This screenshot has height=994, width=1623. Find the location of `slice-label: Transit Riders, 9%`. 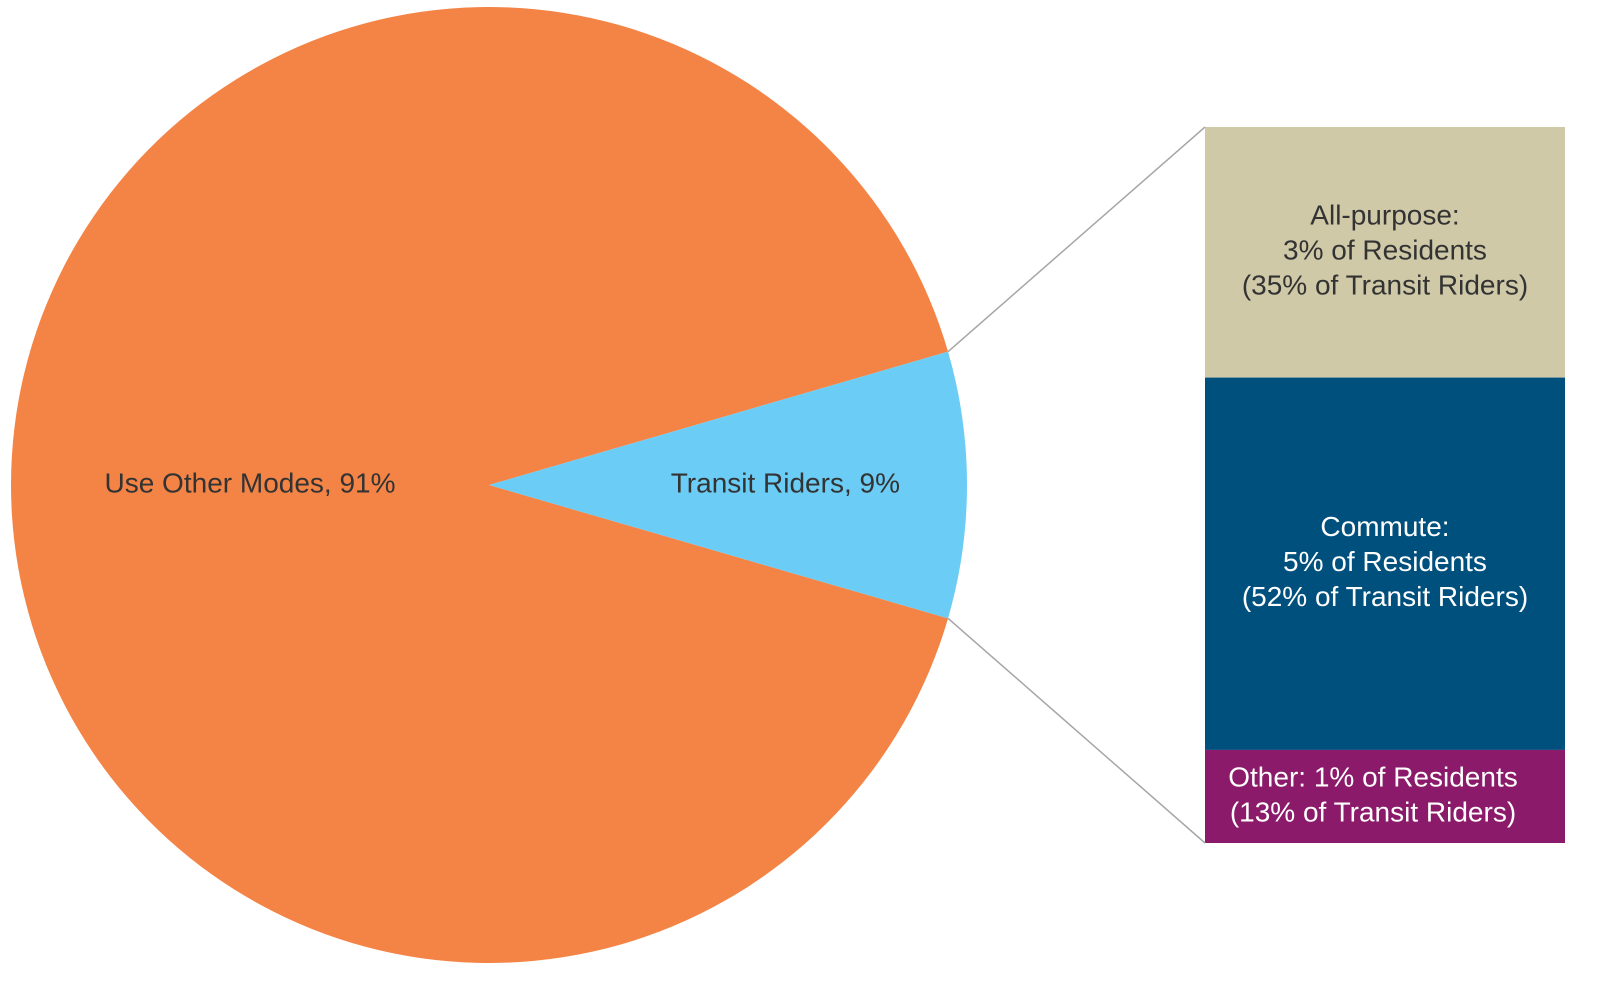

slice-label: Transit Riders, 9% is located at coordinates (785, 482).